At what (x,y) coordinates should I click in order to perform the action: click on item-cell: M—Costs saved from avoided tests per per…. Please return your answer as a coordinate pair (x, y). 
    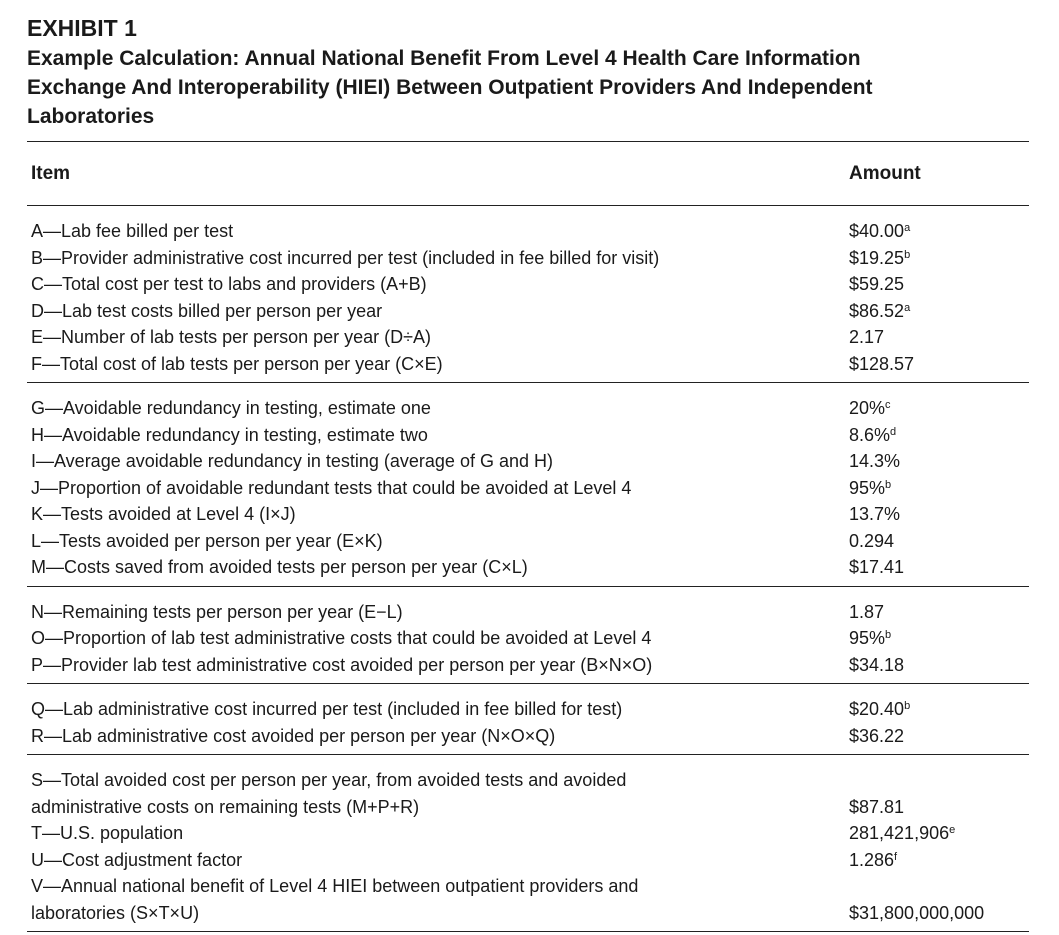
    Looking at the image, I should click on (435, 567).